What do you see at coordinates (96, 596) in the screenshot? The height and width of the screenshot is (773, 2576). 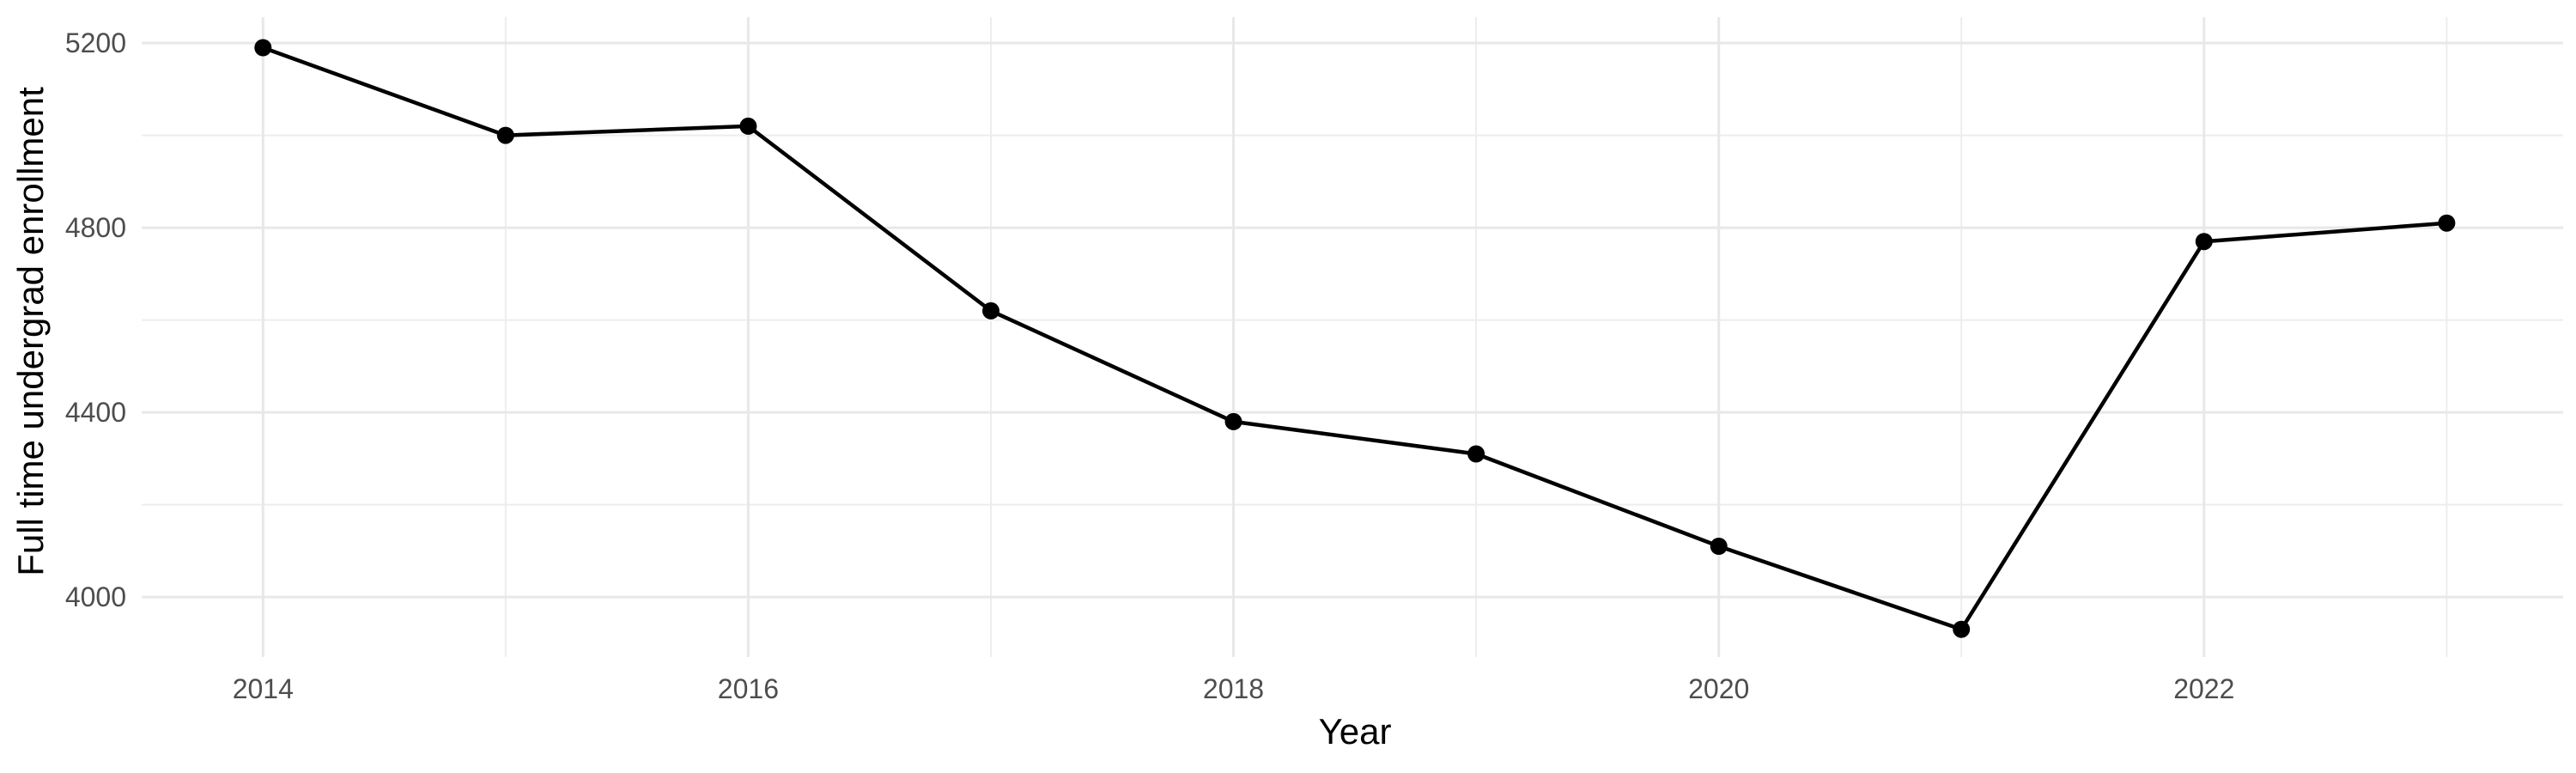 I see `y-tick-label: 4000` at bounding box center [96, 596].